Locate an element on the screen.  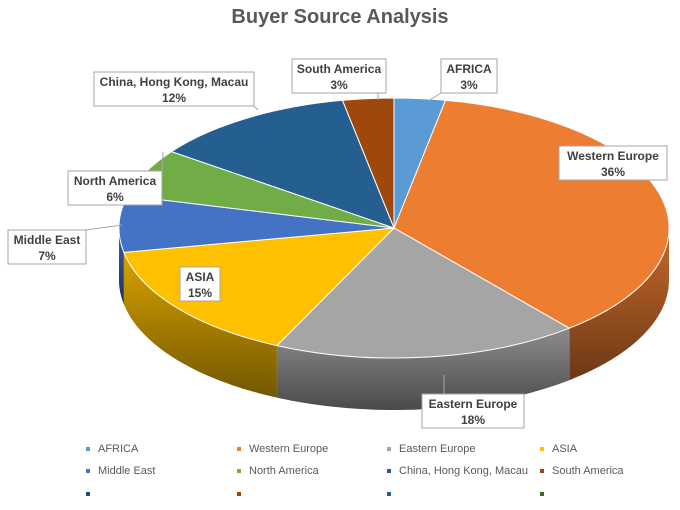
data-label-category: Western Europe is located at coordinates (613, 156).